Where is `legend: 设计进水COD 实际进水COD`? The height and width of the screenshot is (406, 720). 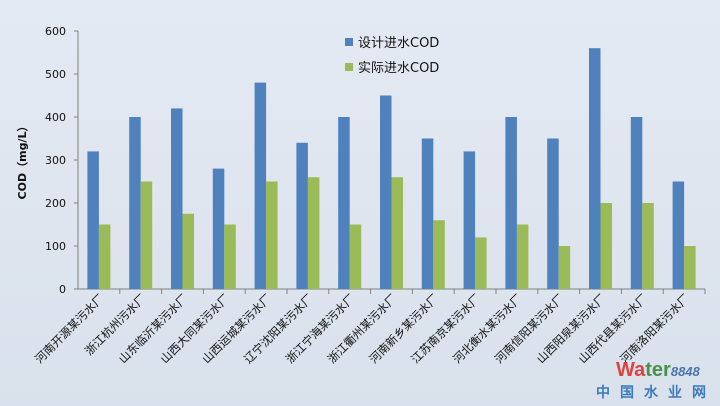 legend: 设计进水COD 实际进水COD is located at coordinates (392, 56).